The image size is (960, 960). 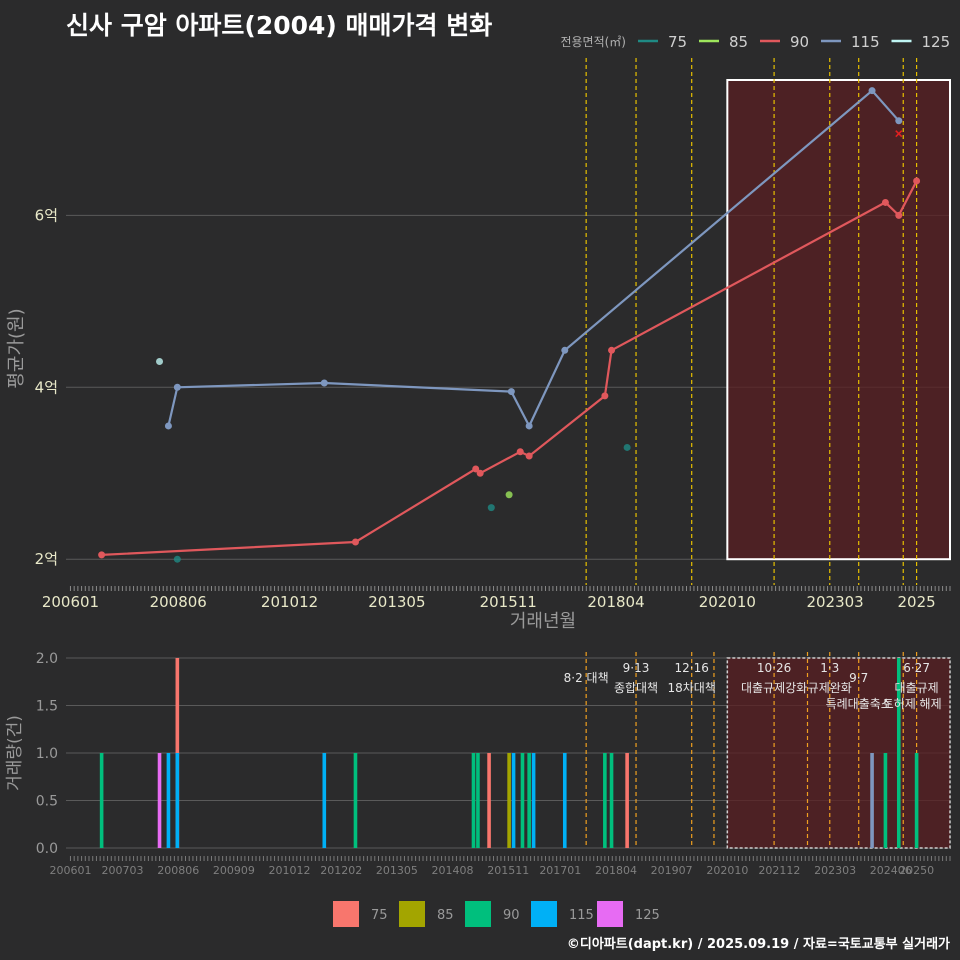 What do you see at coordinates (290, 870) in the screenshot?
I see `volume-x-tick-label: 201012` at bounding box center [290, 870].